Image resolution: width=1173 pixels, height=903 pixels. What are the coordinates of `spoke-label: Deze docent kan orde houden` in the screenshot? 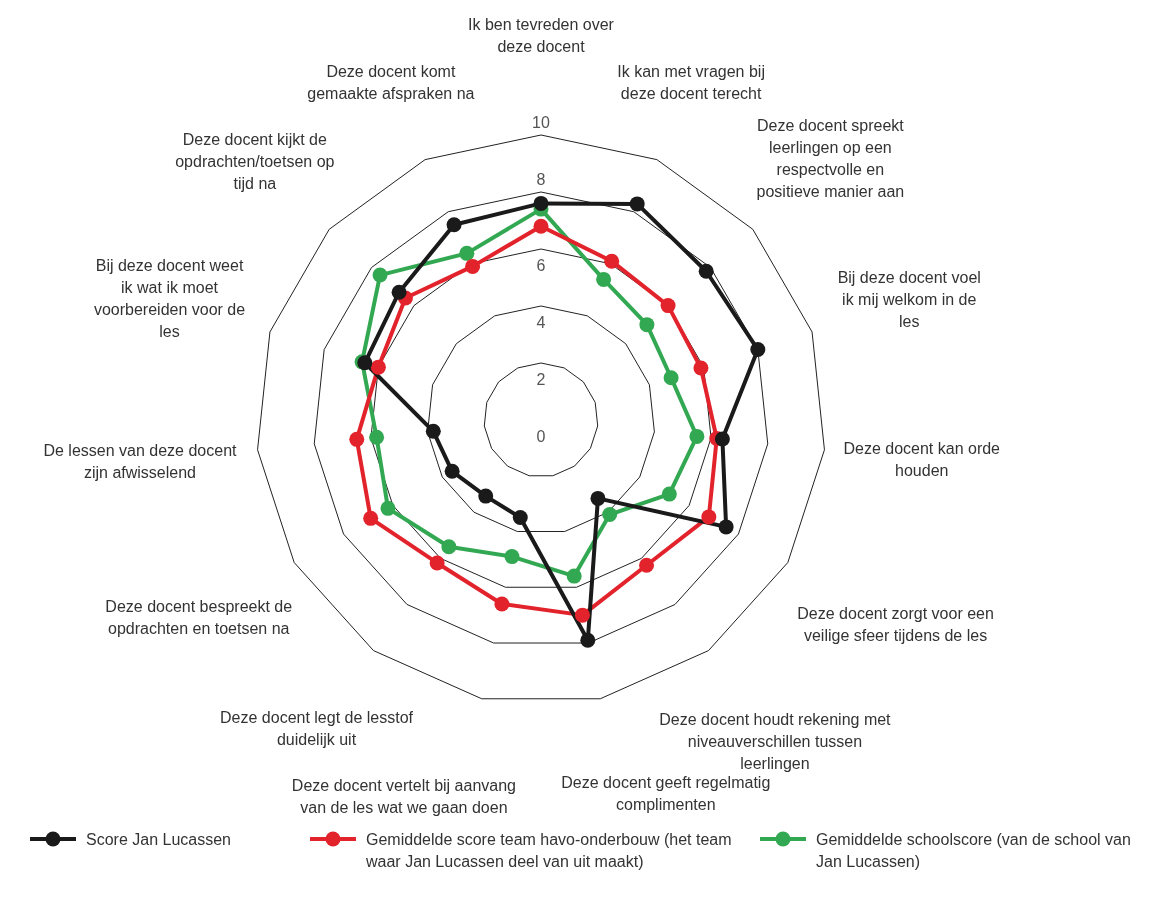 It's located at (922, 460).